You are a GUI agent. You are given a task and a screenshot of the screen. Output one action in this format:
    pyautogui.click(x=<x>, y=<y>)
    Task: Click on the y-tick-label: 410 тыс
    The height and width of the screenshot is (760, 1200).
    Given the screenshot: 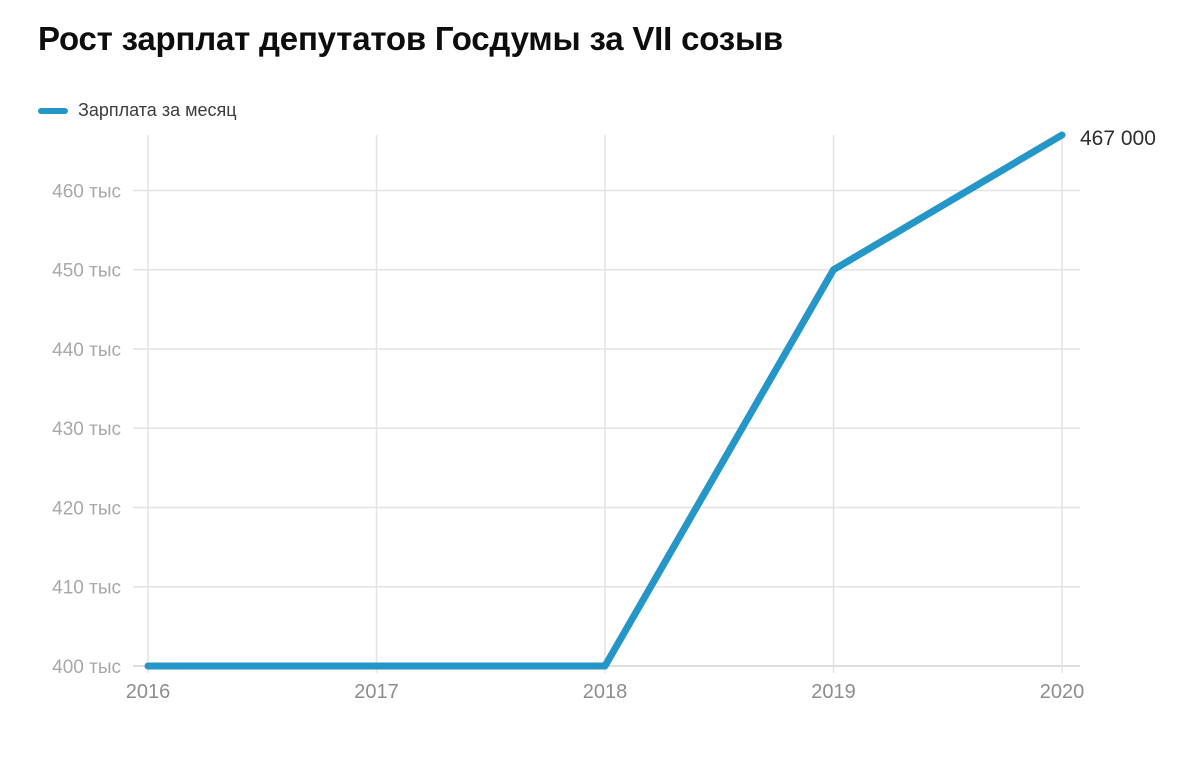 What is the action you would take?
    pyautogui.click(x=86, y=588)
    